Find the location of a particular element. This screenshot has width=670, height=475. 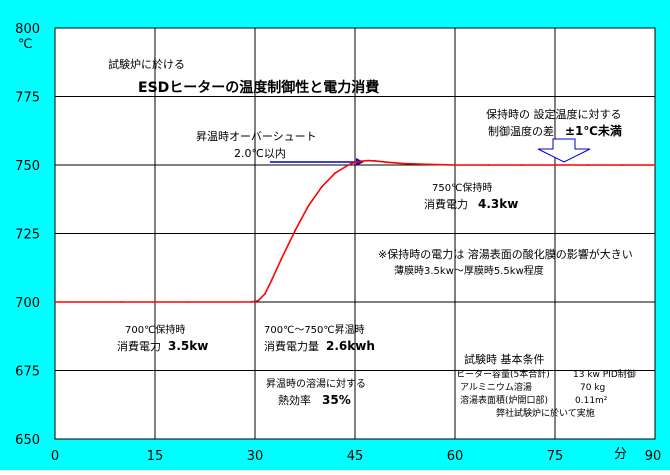

conditions-capacity-value: 13 kw PID制御 is located at coordinates (604, 374).